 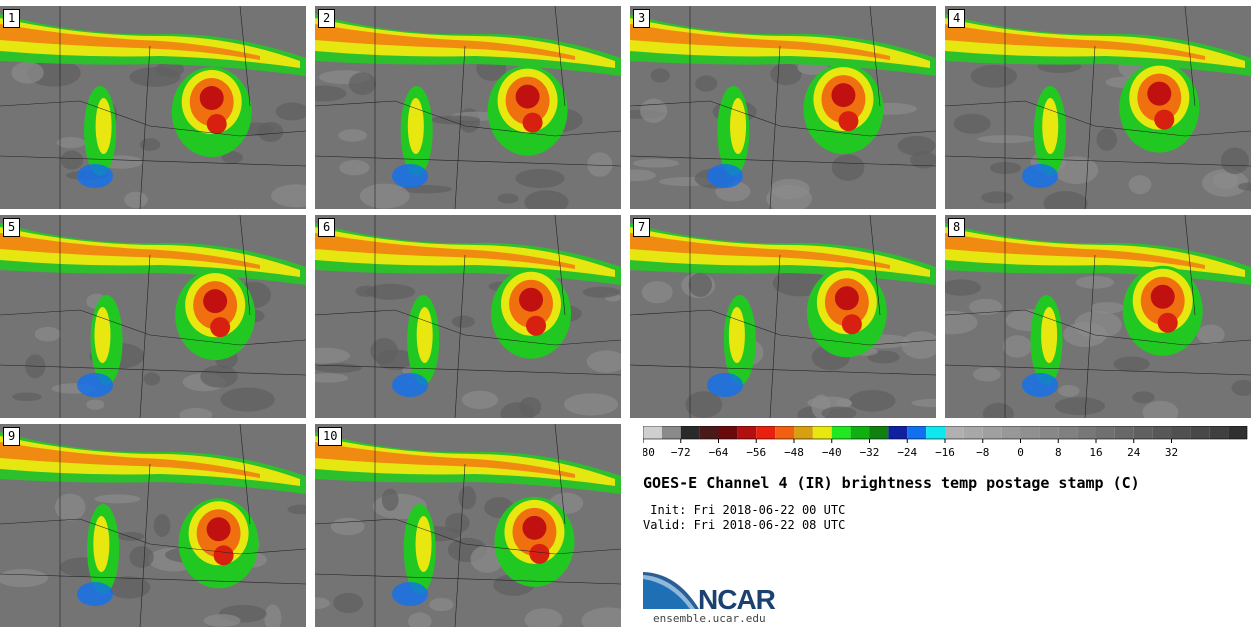 What do you see at coordinates (671, 590) in the screenshot?
I see `ncar-logo-icon` at bounding box center [671, 590].